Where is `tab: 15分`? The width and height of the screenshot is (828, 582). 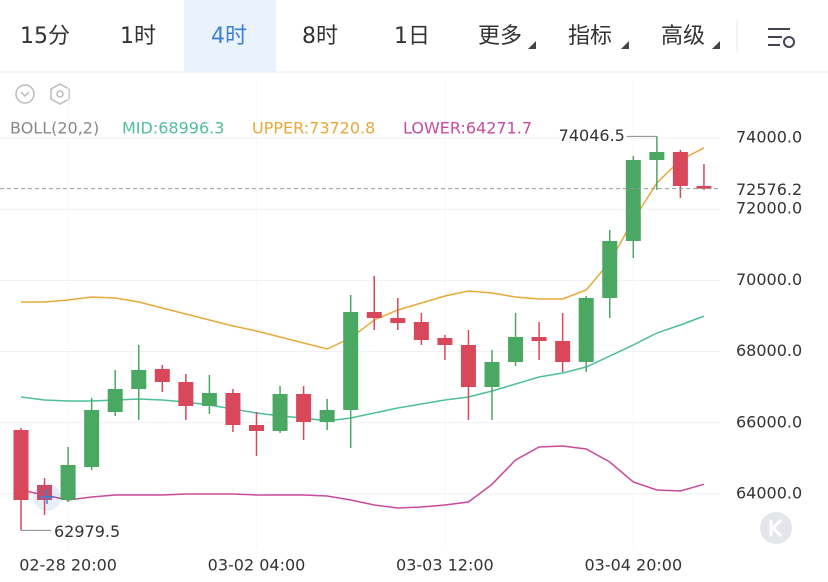 tab: 15分 is located at coordinates (45, 36).